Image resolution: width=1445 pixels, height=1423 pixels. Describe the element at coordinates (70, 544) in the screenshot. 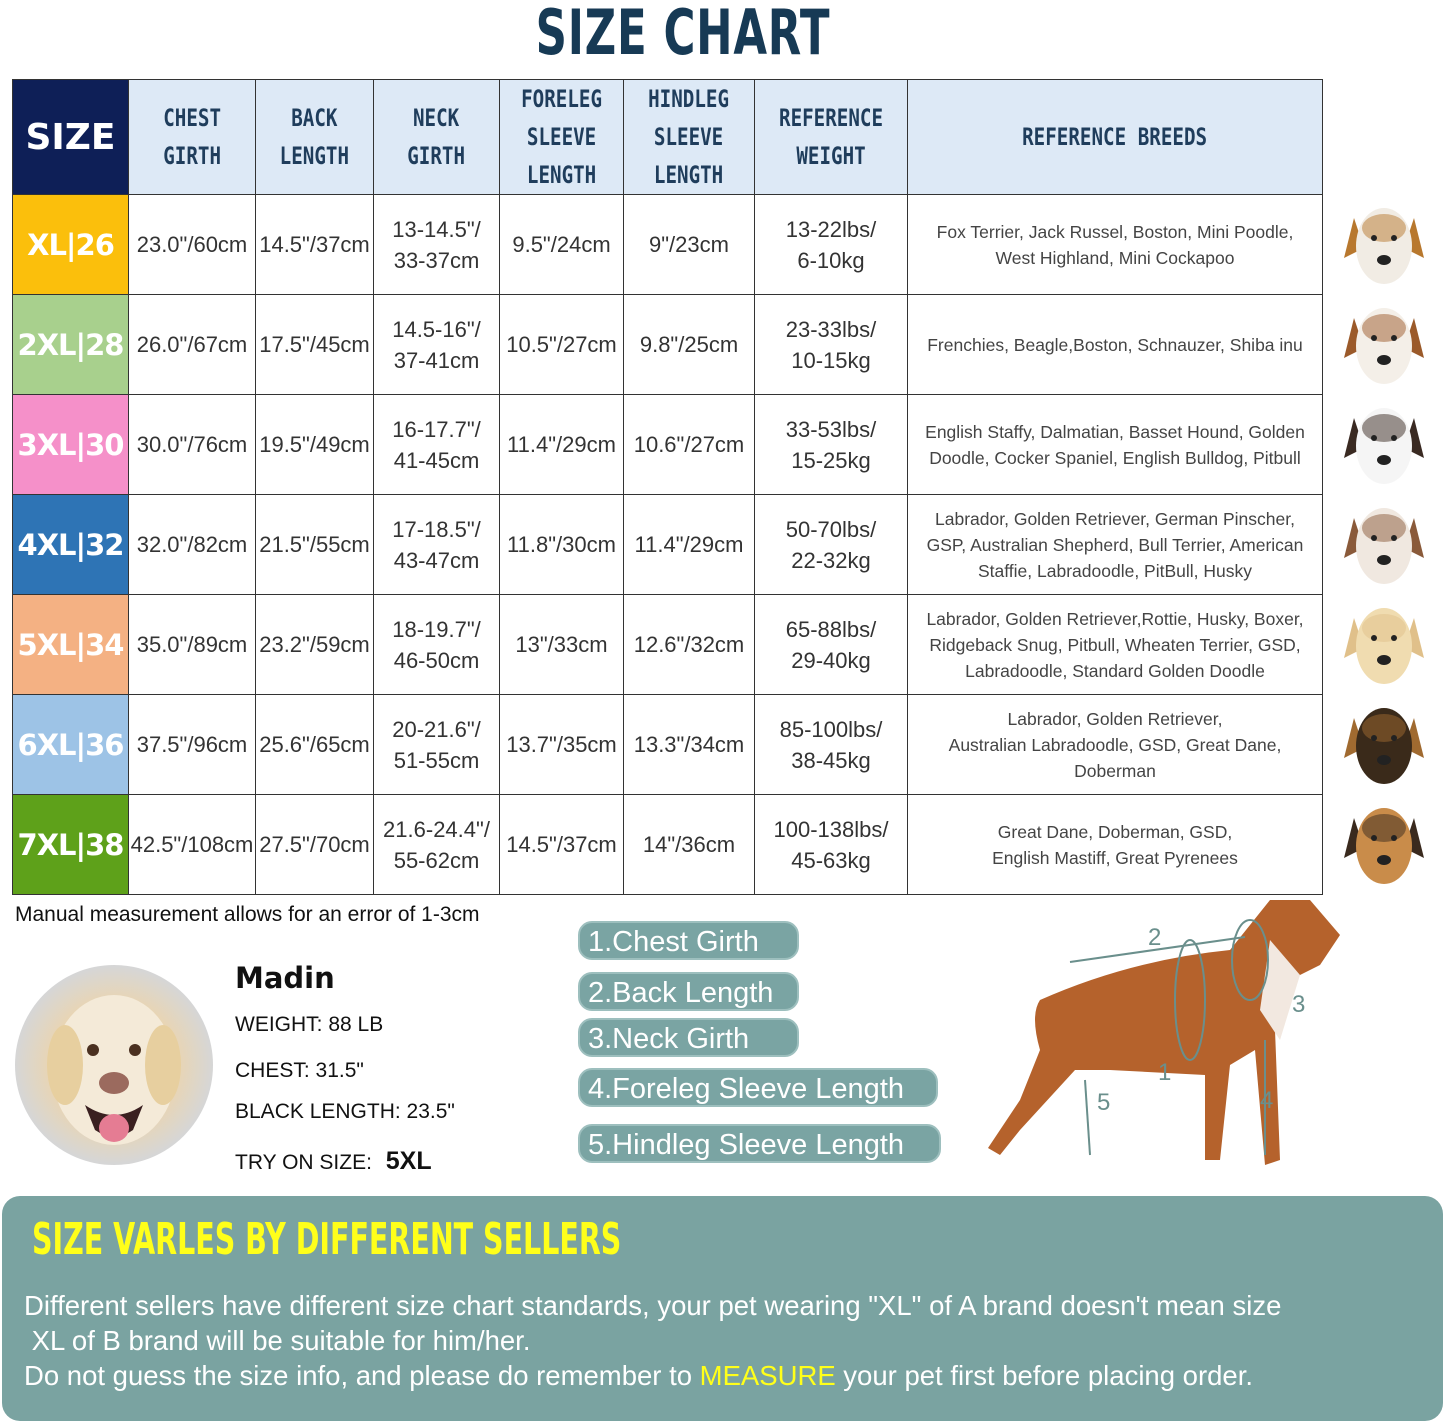

I see `size-cell: 4XL|32` at that location.